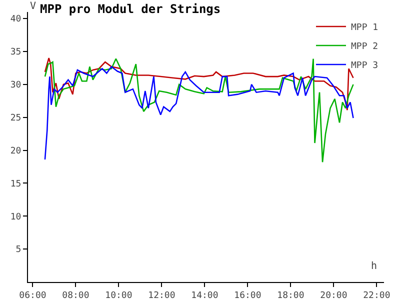 This screenshot has height=300, width=400. What do you see at coordinates (248, 295) in the screenshot?
I see `x-tick-label: 16:00` at bounding box center [248, 295].